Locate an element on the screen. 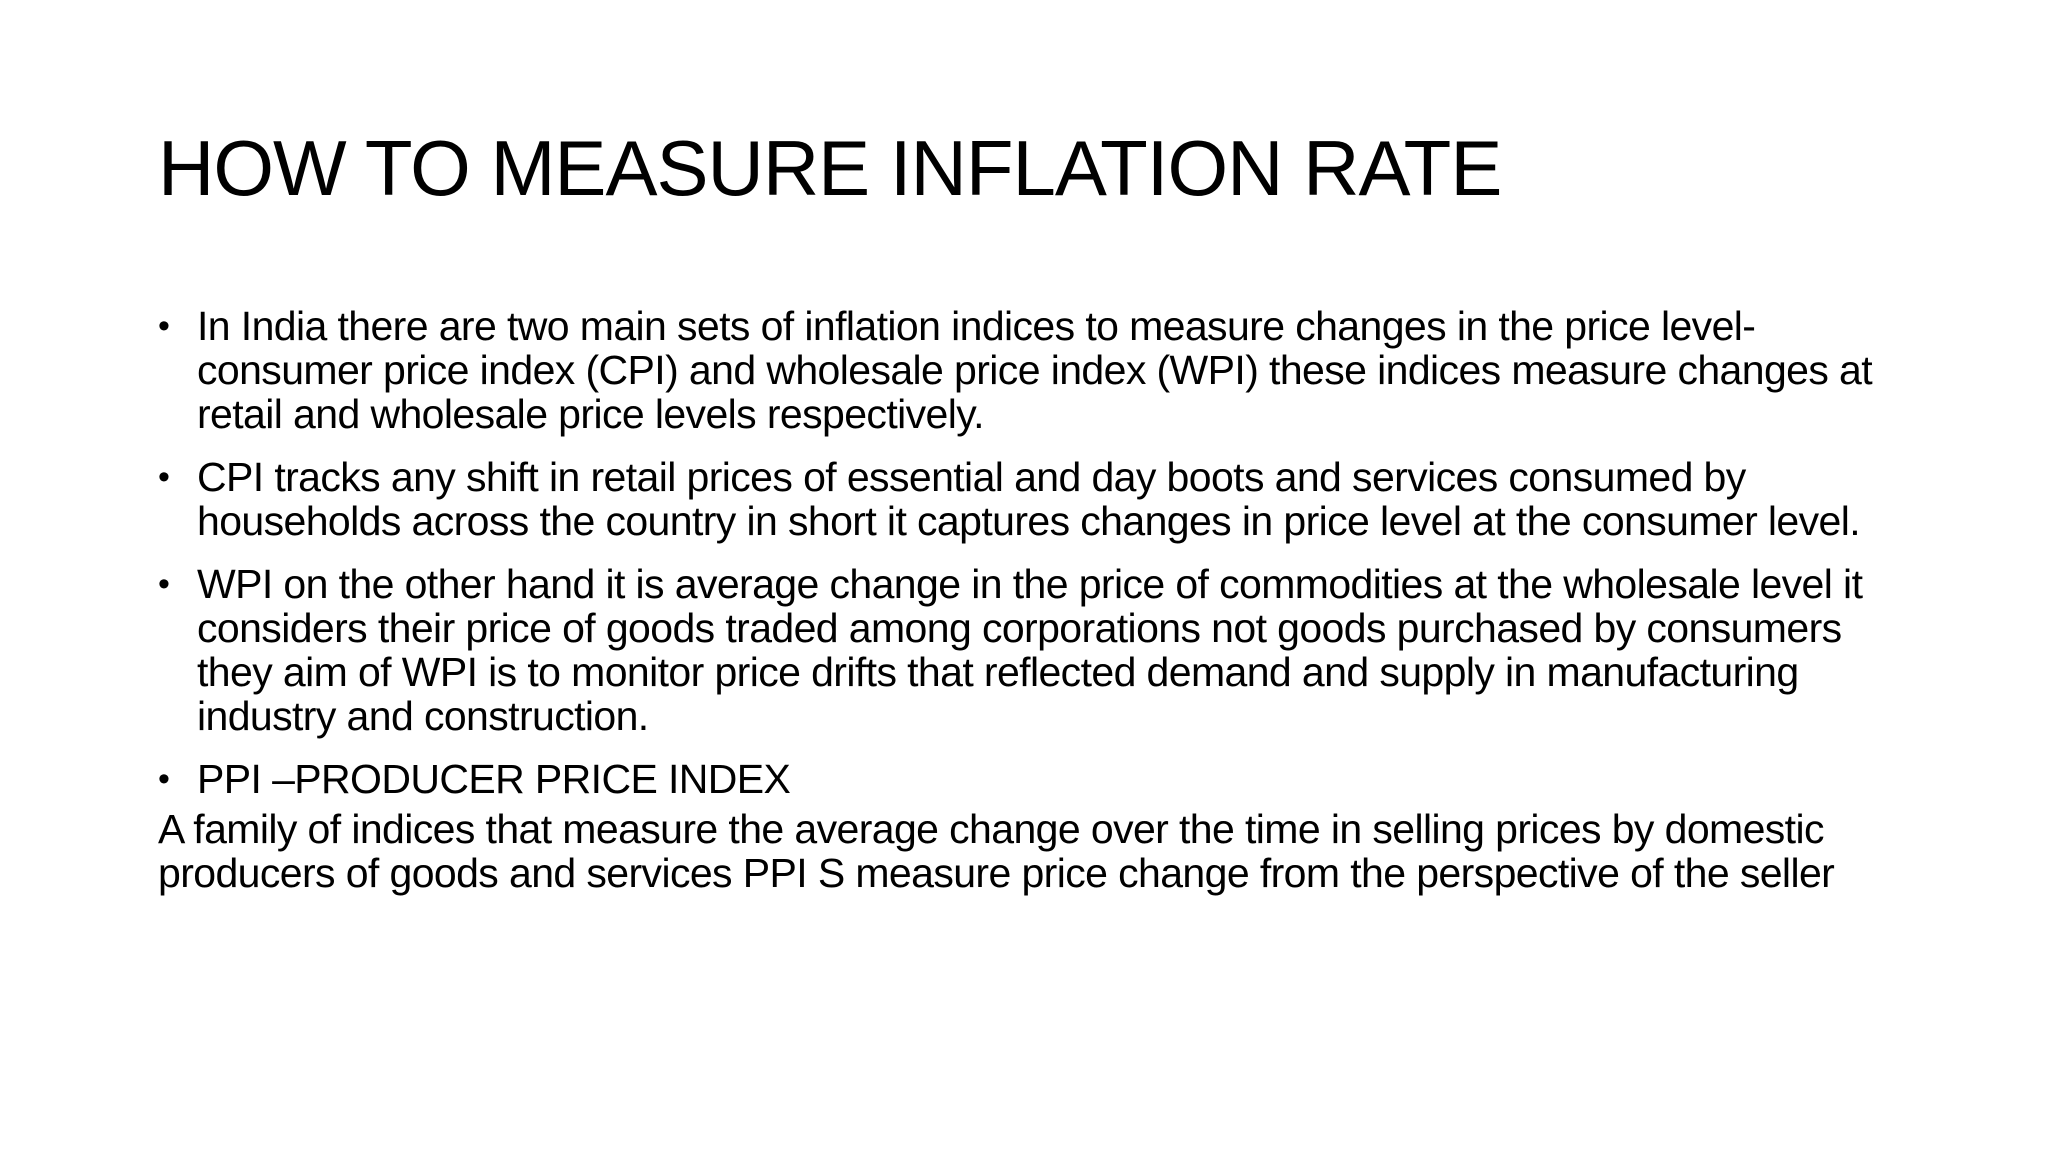  bullet-text: PPI –PRODUCER PRICE INDEX is located at coordinates (494, 779).